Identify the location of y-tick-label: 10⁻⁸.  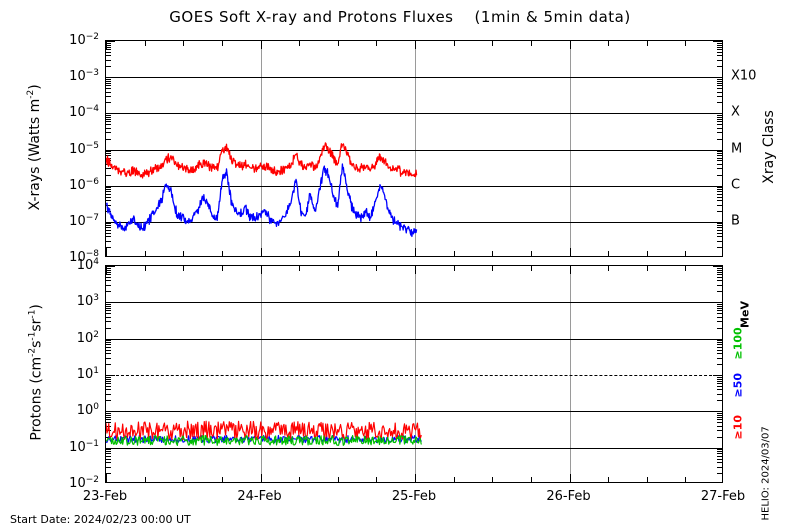
(84, 257).